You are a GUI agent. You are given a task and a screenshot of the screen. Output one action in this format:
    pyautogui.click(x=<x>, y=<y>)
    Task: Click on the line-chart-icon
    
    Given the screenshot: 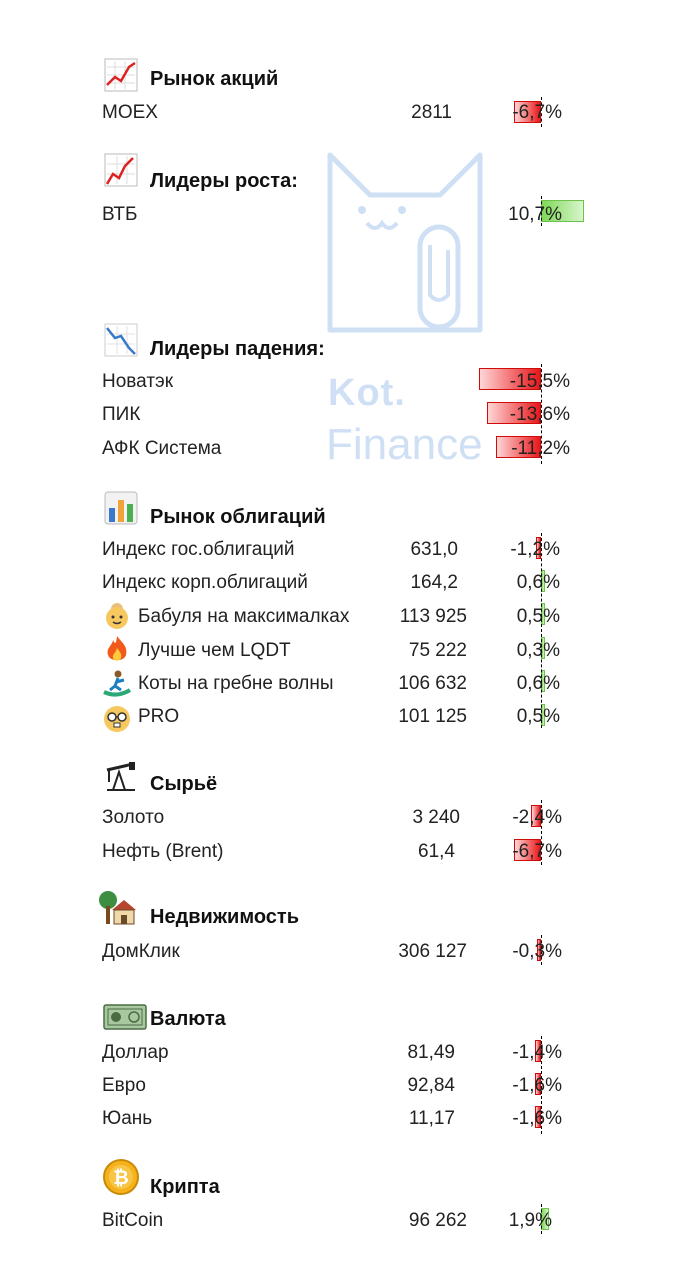 What is the action you would take?
    pyautogui.click(x=121, y=75)
    